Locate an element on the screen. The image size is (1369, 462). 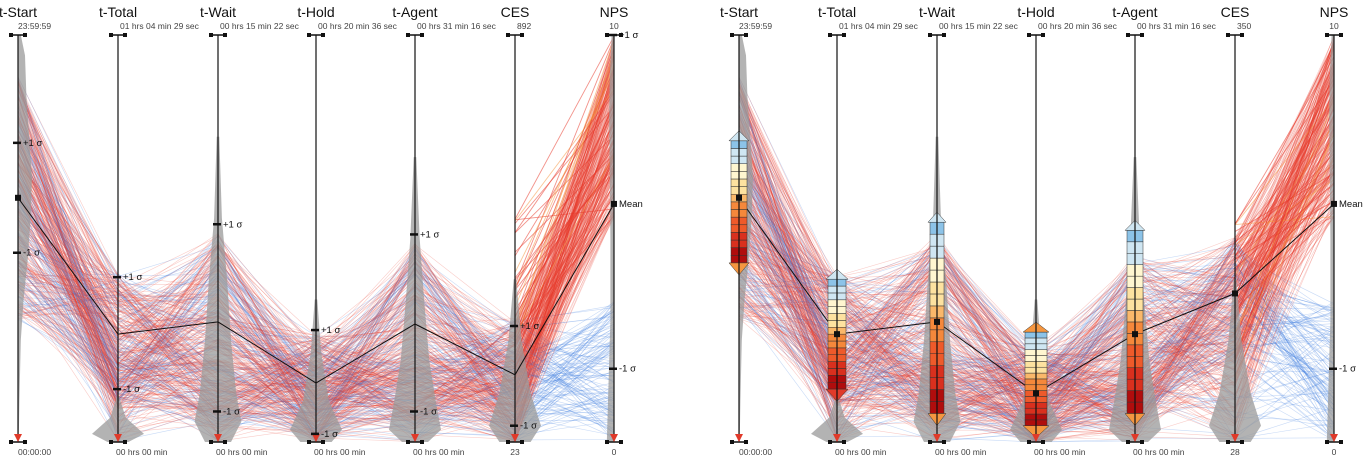
density-t_total is located at coordinates (837, 417).